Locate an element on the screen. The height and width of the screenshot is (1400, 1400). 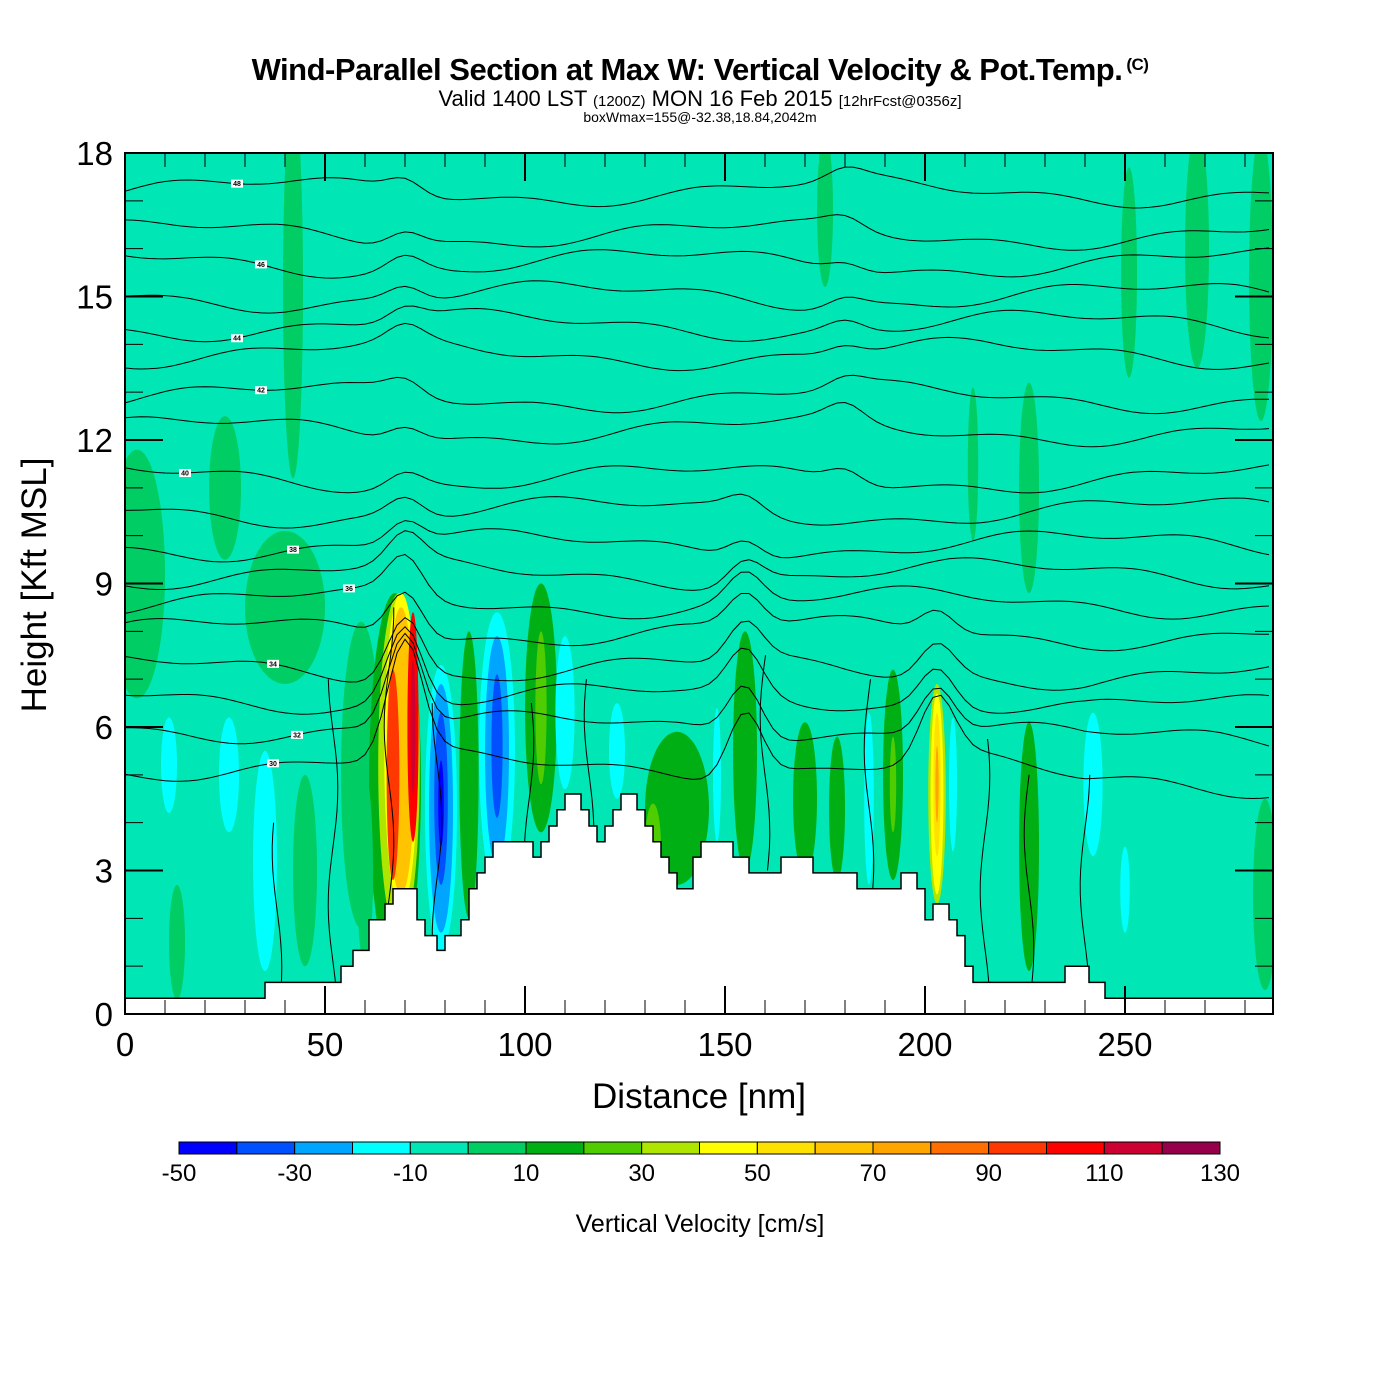
colorbar-tick-label: -50 is located at coordinates (179, 1173).